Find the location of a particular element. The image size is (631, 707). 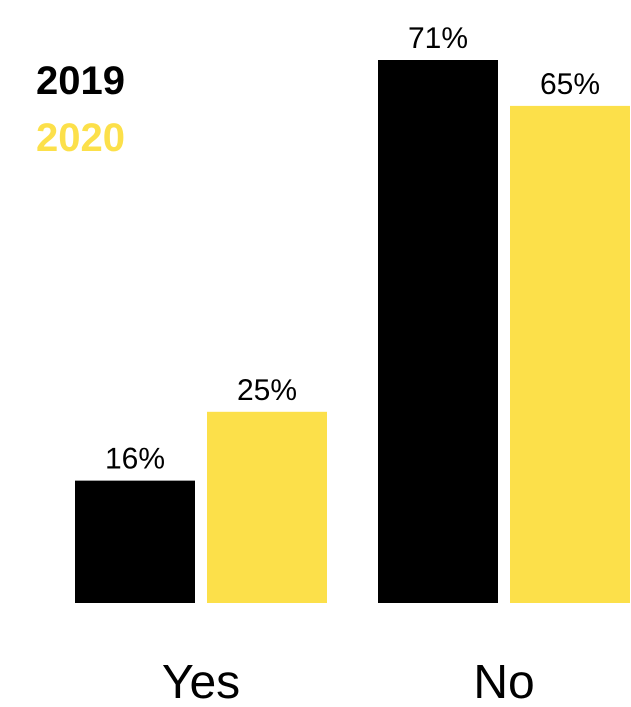

x-tick-label: No is located at coordinates (504, 681).